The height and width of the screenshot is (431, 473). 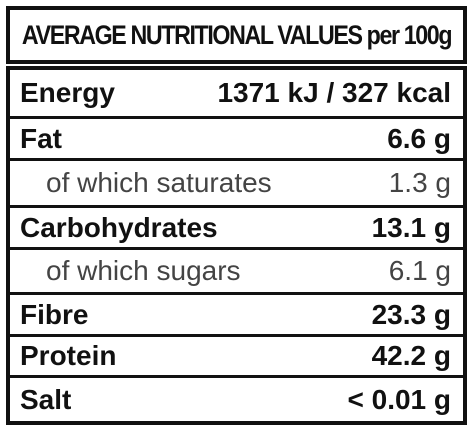 What do you see at coordinates (143, 270) in the screenshot?
I see `label: of which sugars` at bounding box center [143, 270].